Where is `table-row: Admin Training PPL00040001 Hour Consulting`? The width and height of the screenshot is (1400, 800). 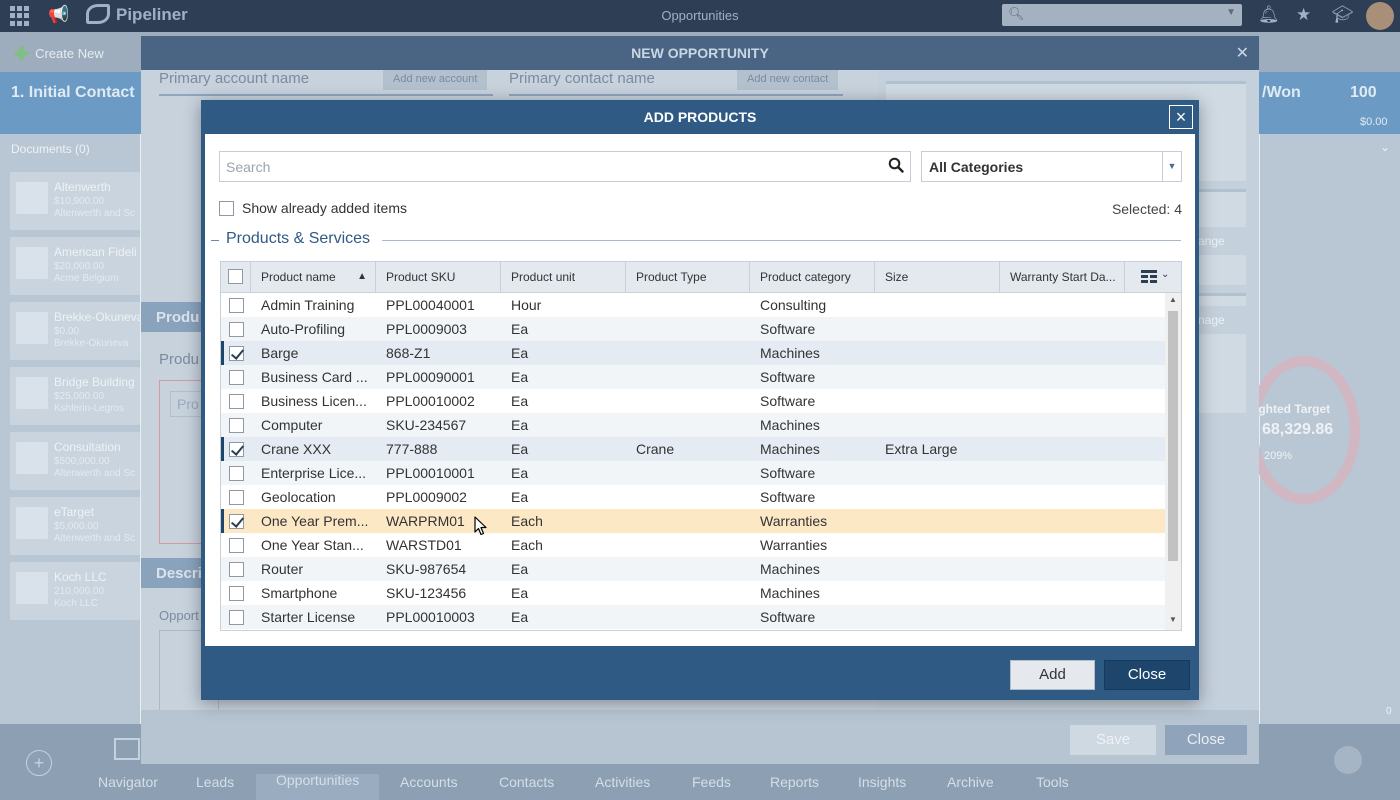 table-row: Admin Training PPL00040001 Hour Consulting is located at coordinates (693, 305).